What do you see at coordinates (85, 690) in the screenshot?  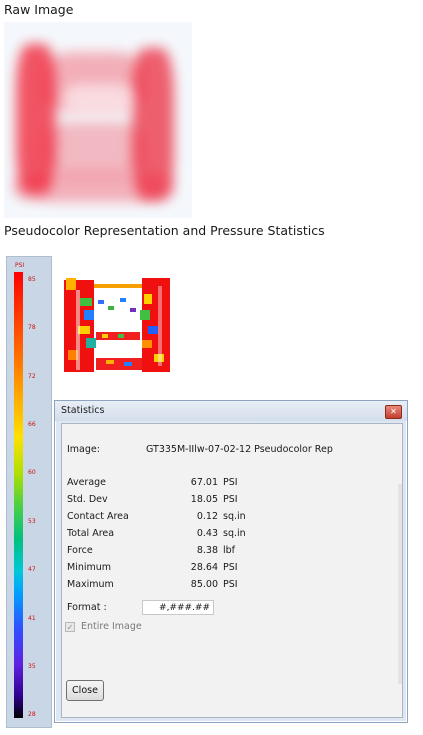 I see `close-button: Close` at bounding box center [85, 690].